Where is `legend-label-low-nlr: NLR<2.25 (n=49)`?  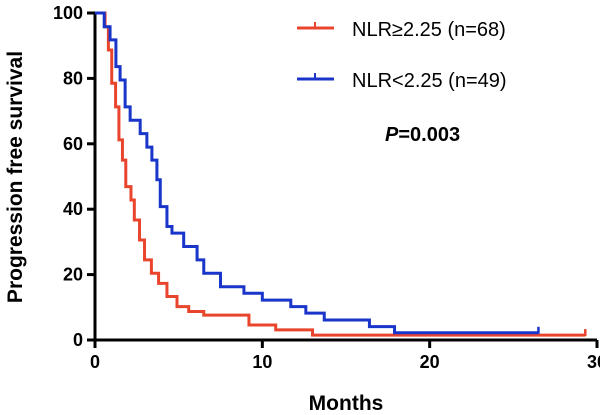
legend-label-low-nlr: NLR<2.25 (n=49) is located at coordinates (429, 81).